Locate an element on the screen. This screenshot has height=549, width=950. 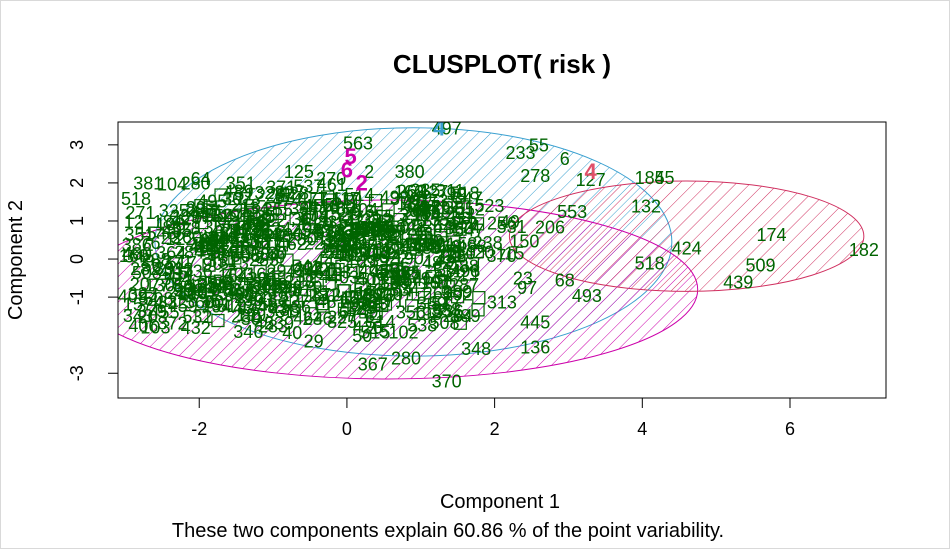
cloud-label: 67 is located at coordinates (349, 312).